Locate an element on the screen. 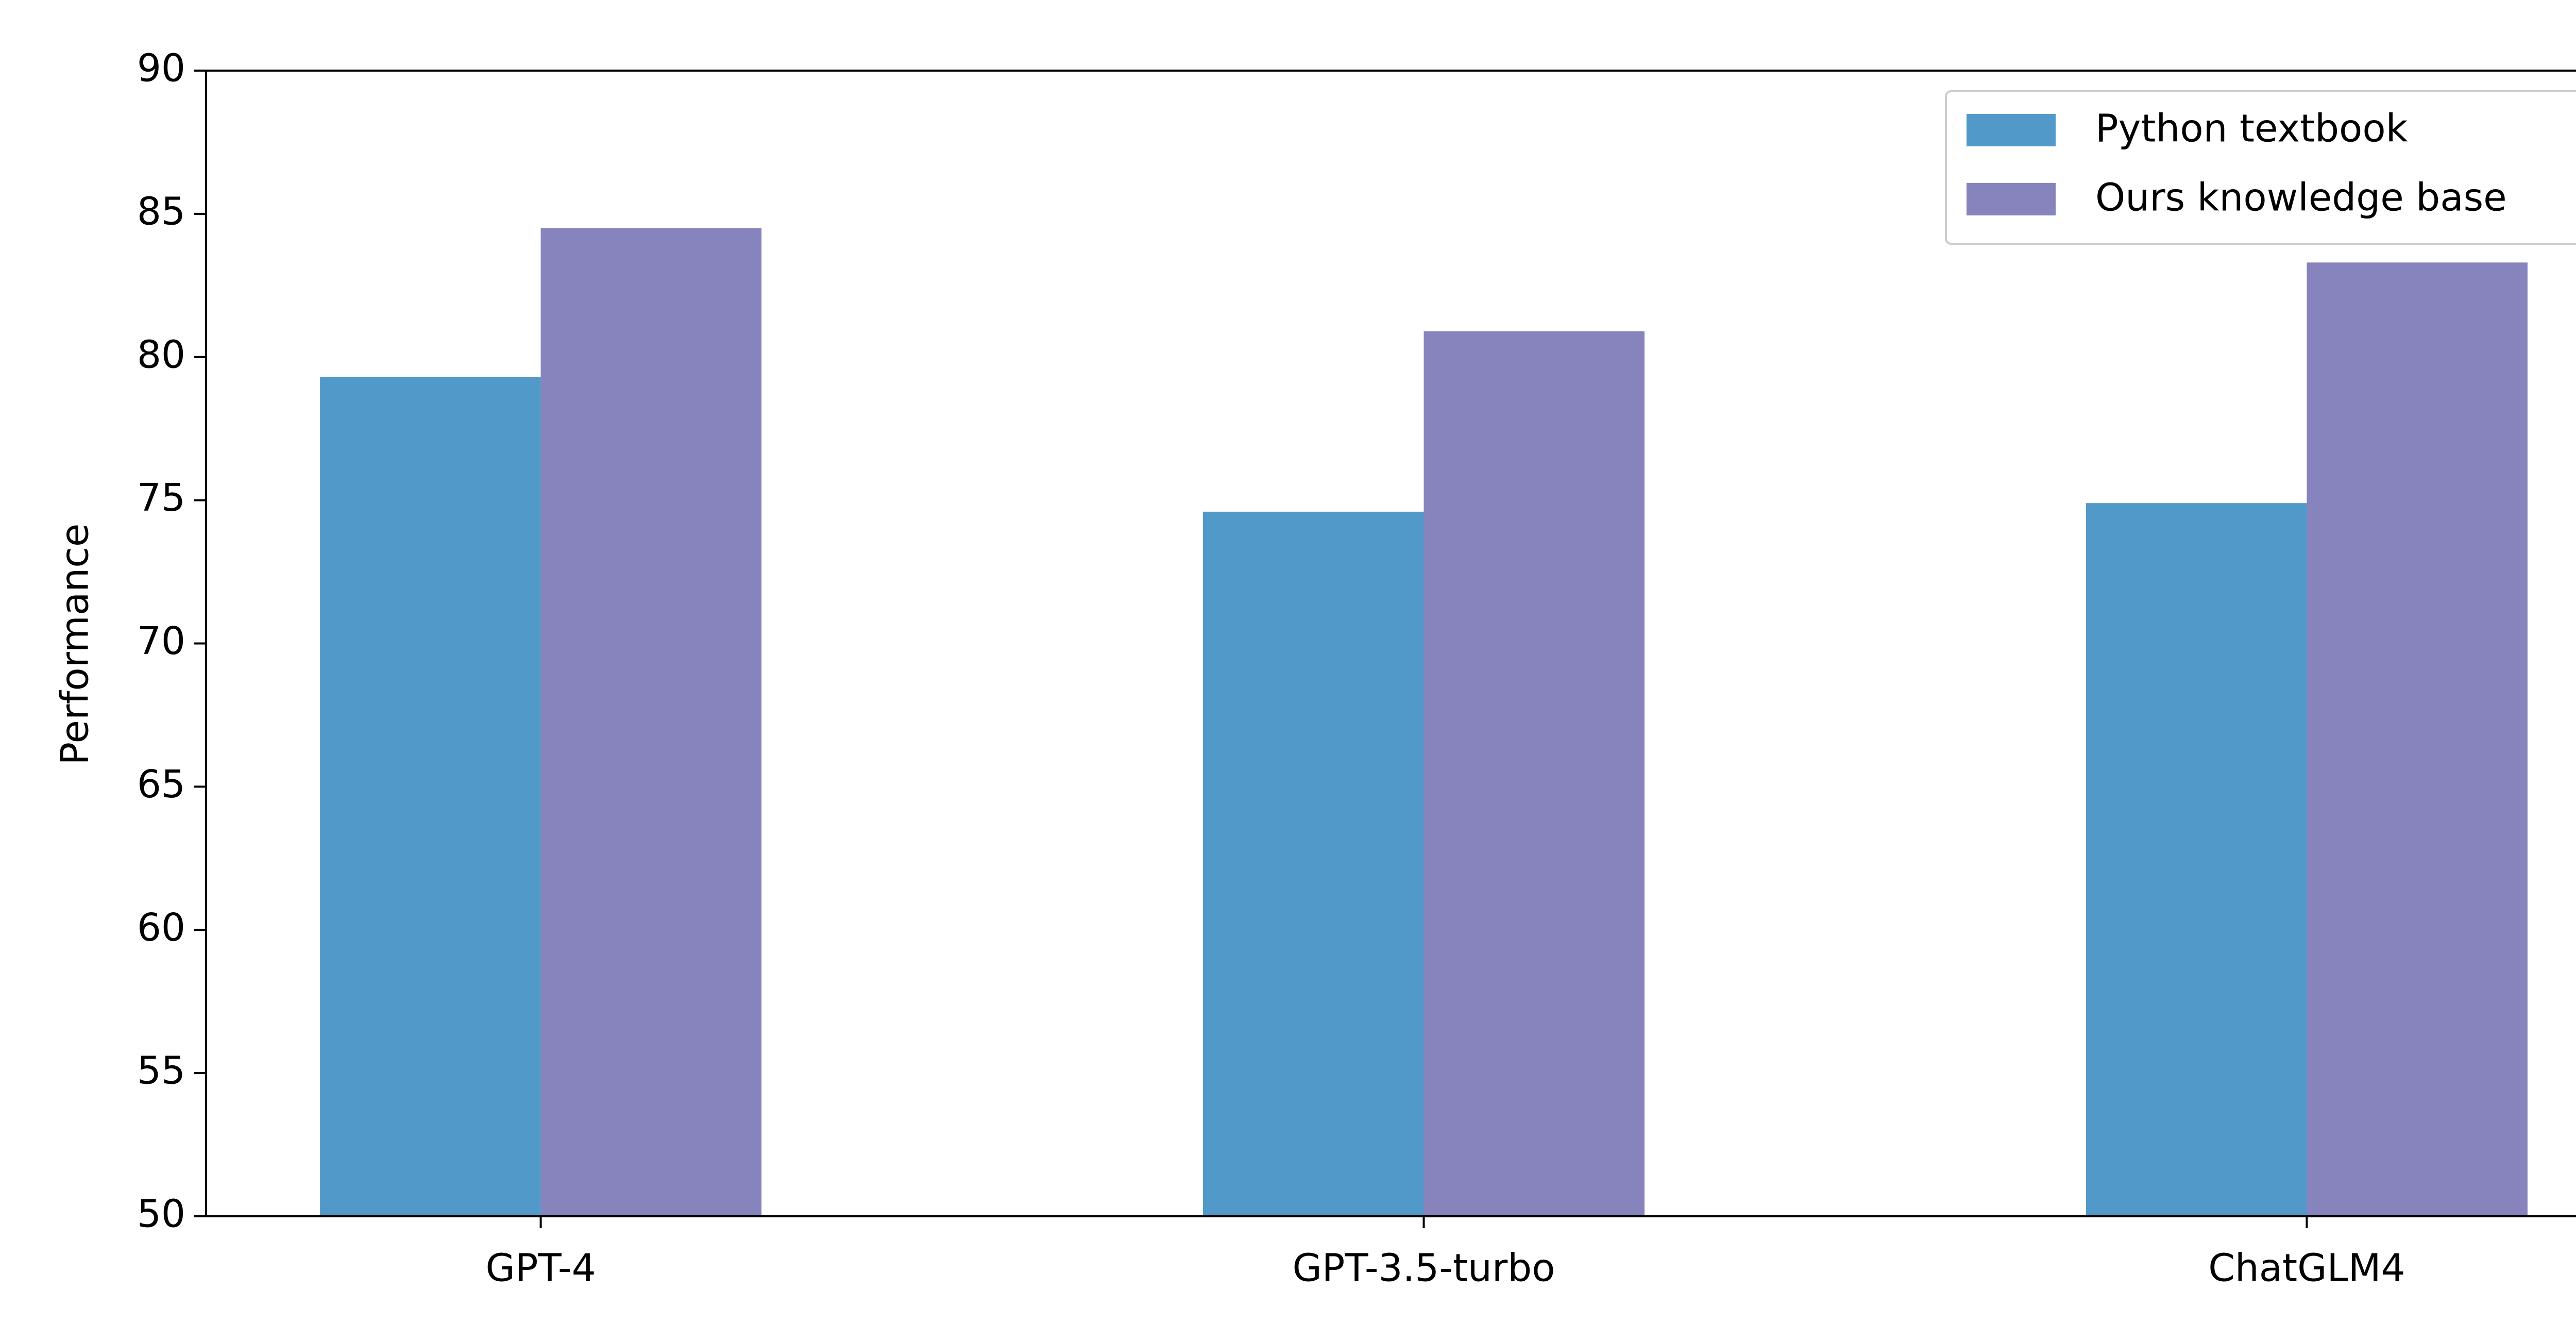  x-tick-label: GPT-4 is located at coordinates (540, 1268).